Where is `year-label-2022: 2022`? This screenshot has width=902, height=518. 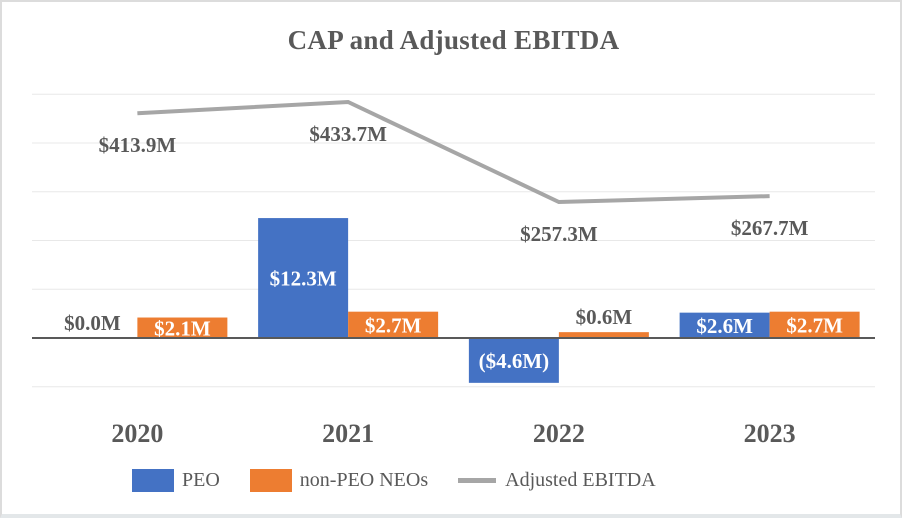
year-label-2022: 2022 is located at coordinates (559, 433).